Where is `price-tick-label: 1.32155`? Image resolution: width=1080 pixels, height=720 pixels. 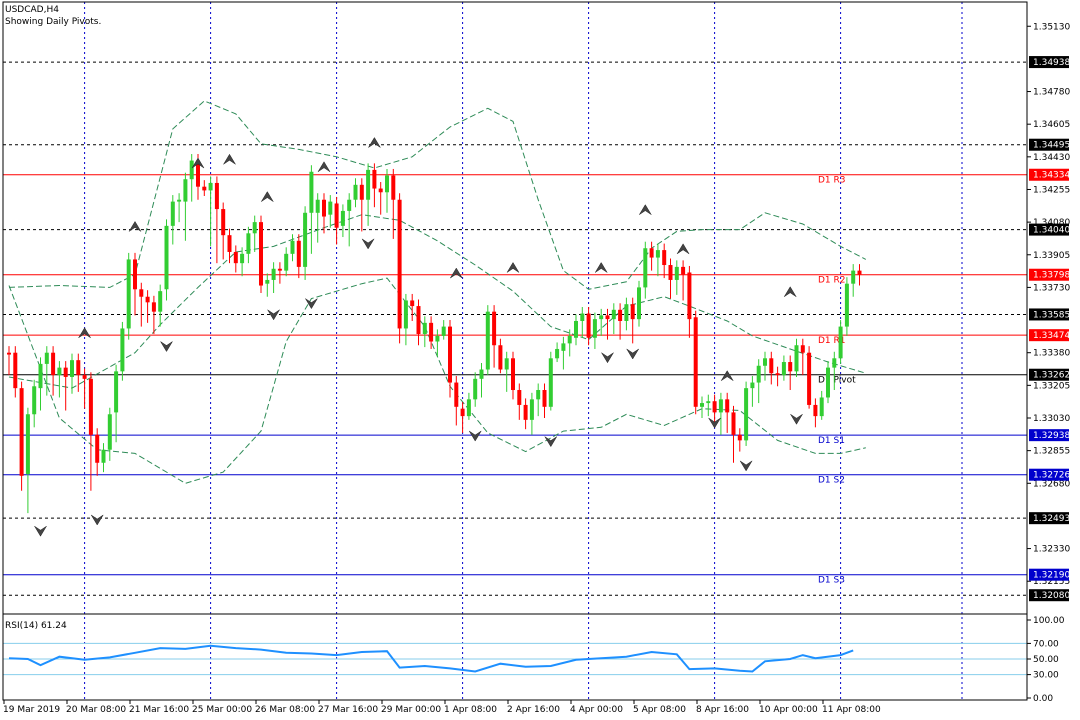
price-tick-label: 1.32155 is located at coordinates (1051, 582).